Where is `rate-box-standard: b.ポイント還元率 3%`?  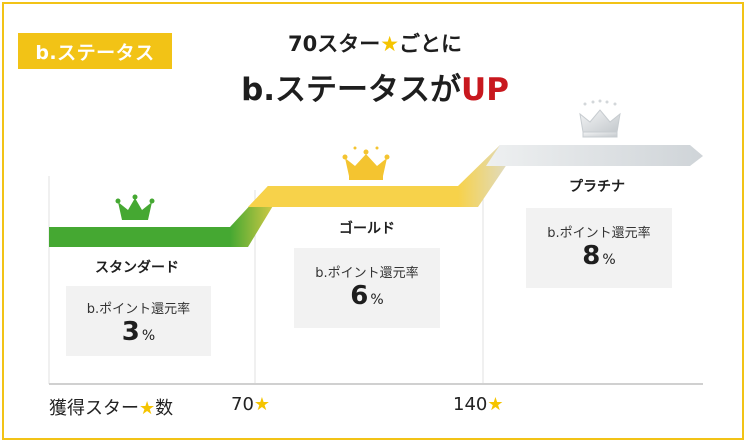 rate-box-standard: b.ポイント還元率 3% is located at coordinates (138, 321).